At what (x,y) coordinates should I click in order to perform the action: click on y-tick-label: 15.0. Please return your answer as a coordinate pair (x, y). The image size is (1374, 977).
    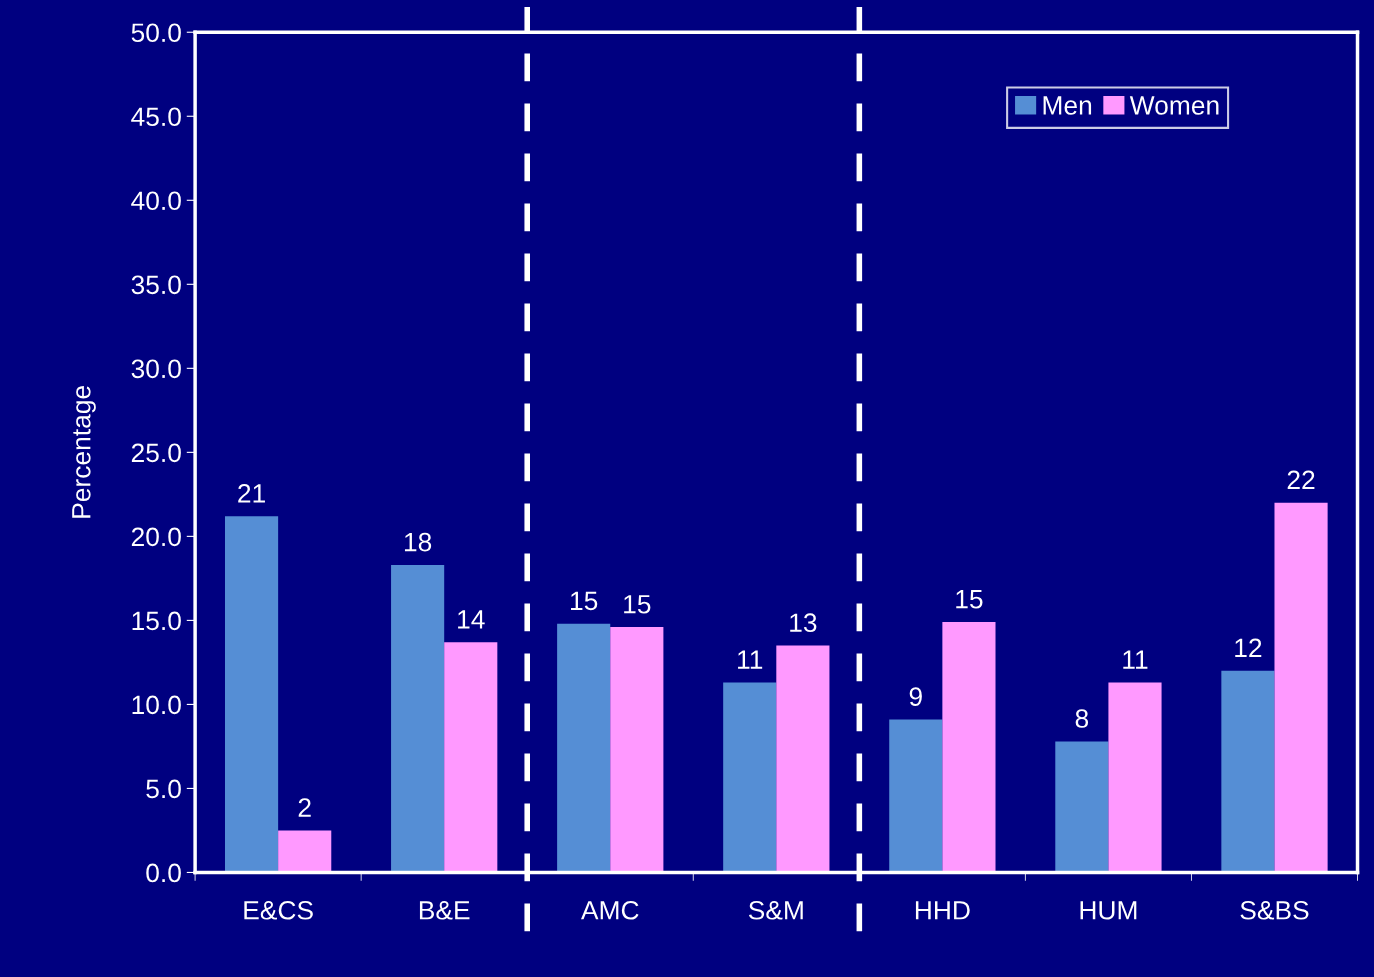
    Looking at the image, I should click on (156, 621).